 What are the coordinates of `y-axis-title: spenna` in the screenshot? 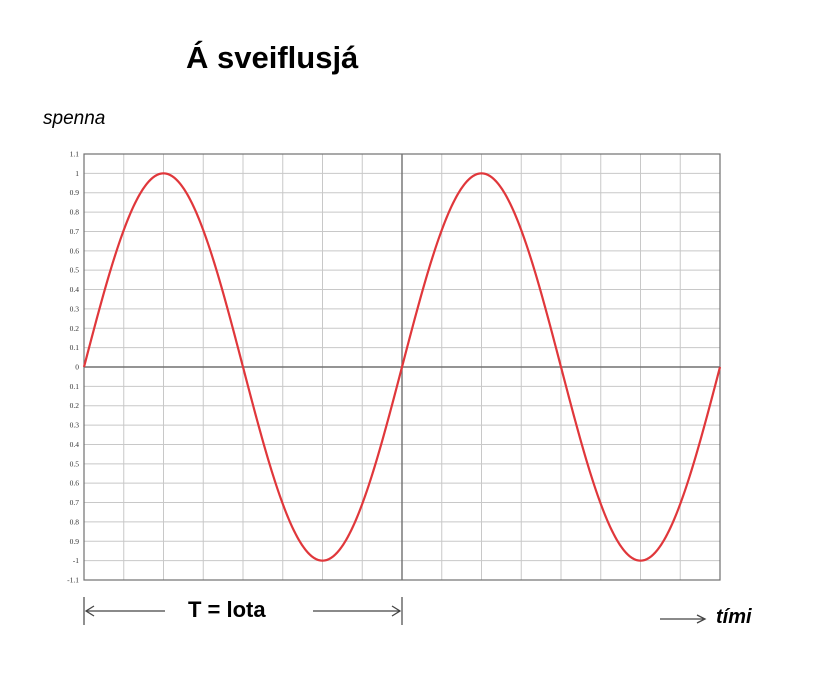 It's located at (74, 118).